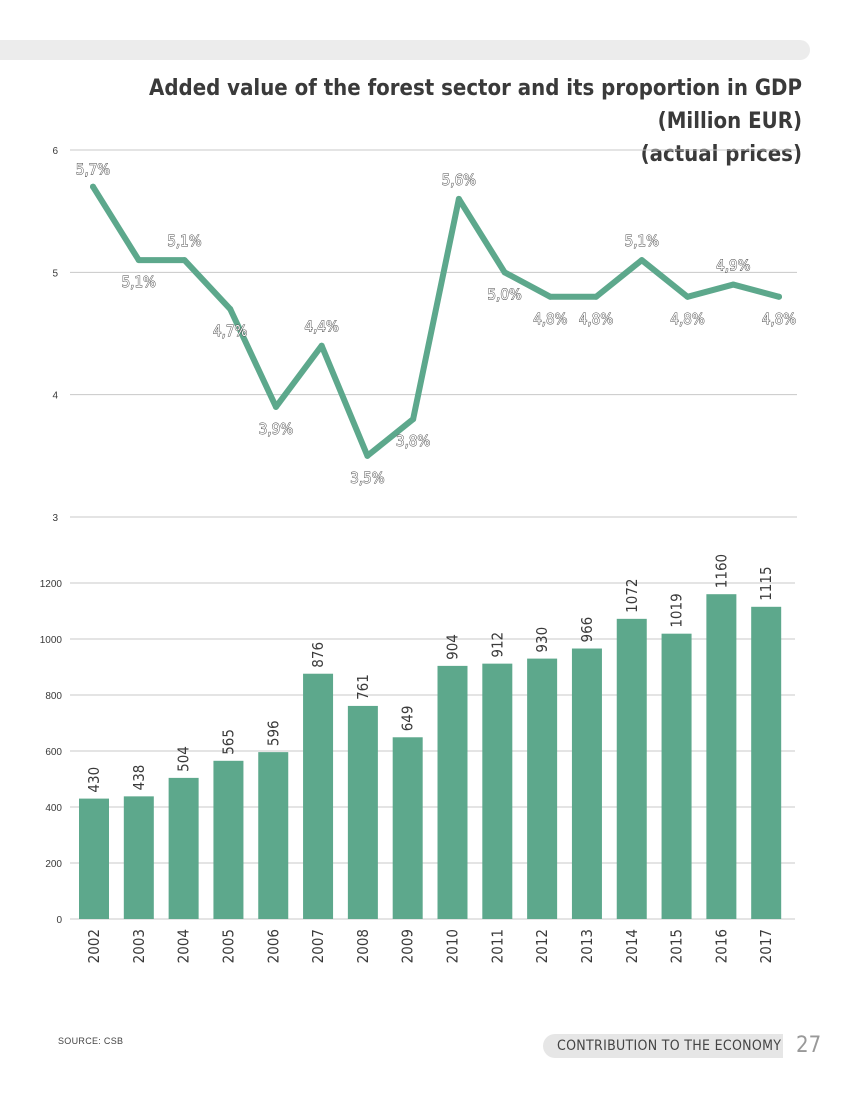 The image size is (847, 1100). I want to click on bar-category-label: 2006, so click(273, 946).